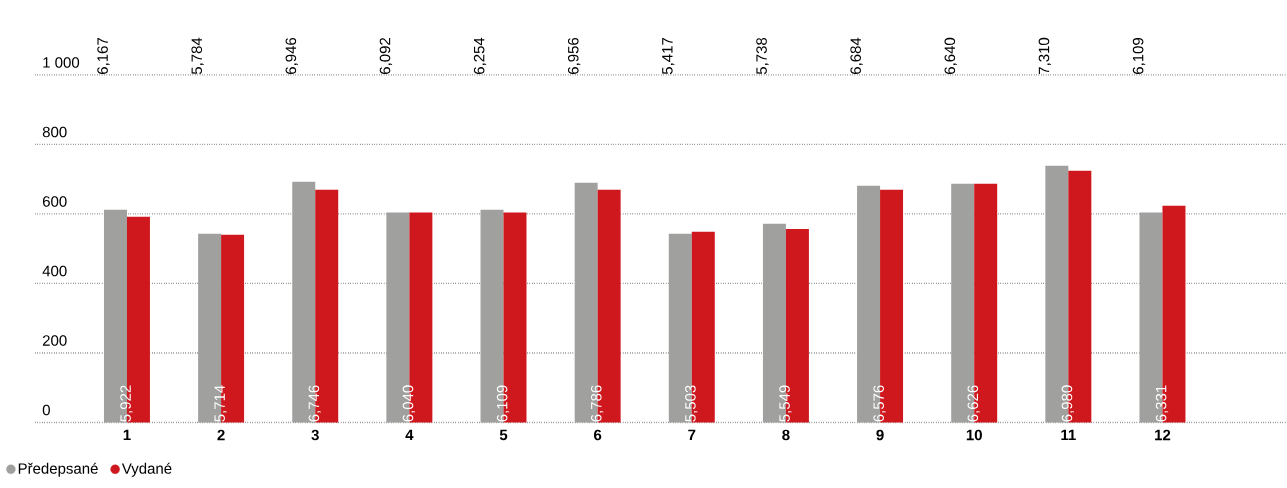 Image resolution: width=1287 pixels, height=488 pixels. Describe the element at coordinates (1139, 56) in the screenshot. I see `text: 6,109` at that location.